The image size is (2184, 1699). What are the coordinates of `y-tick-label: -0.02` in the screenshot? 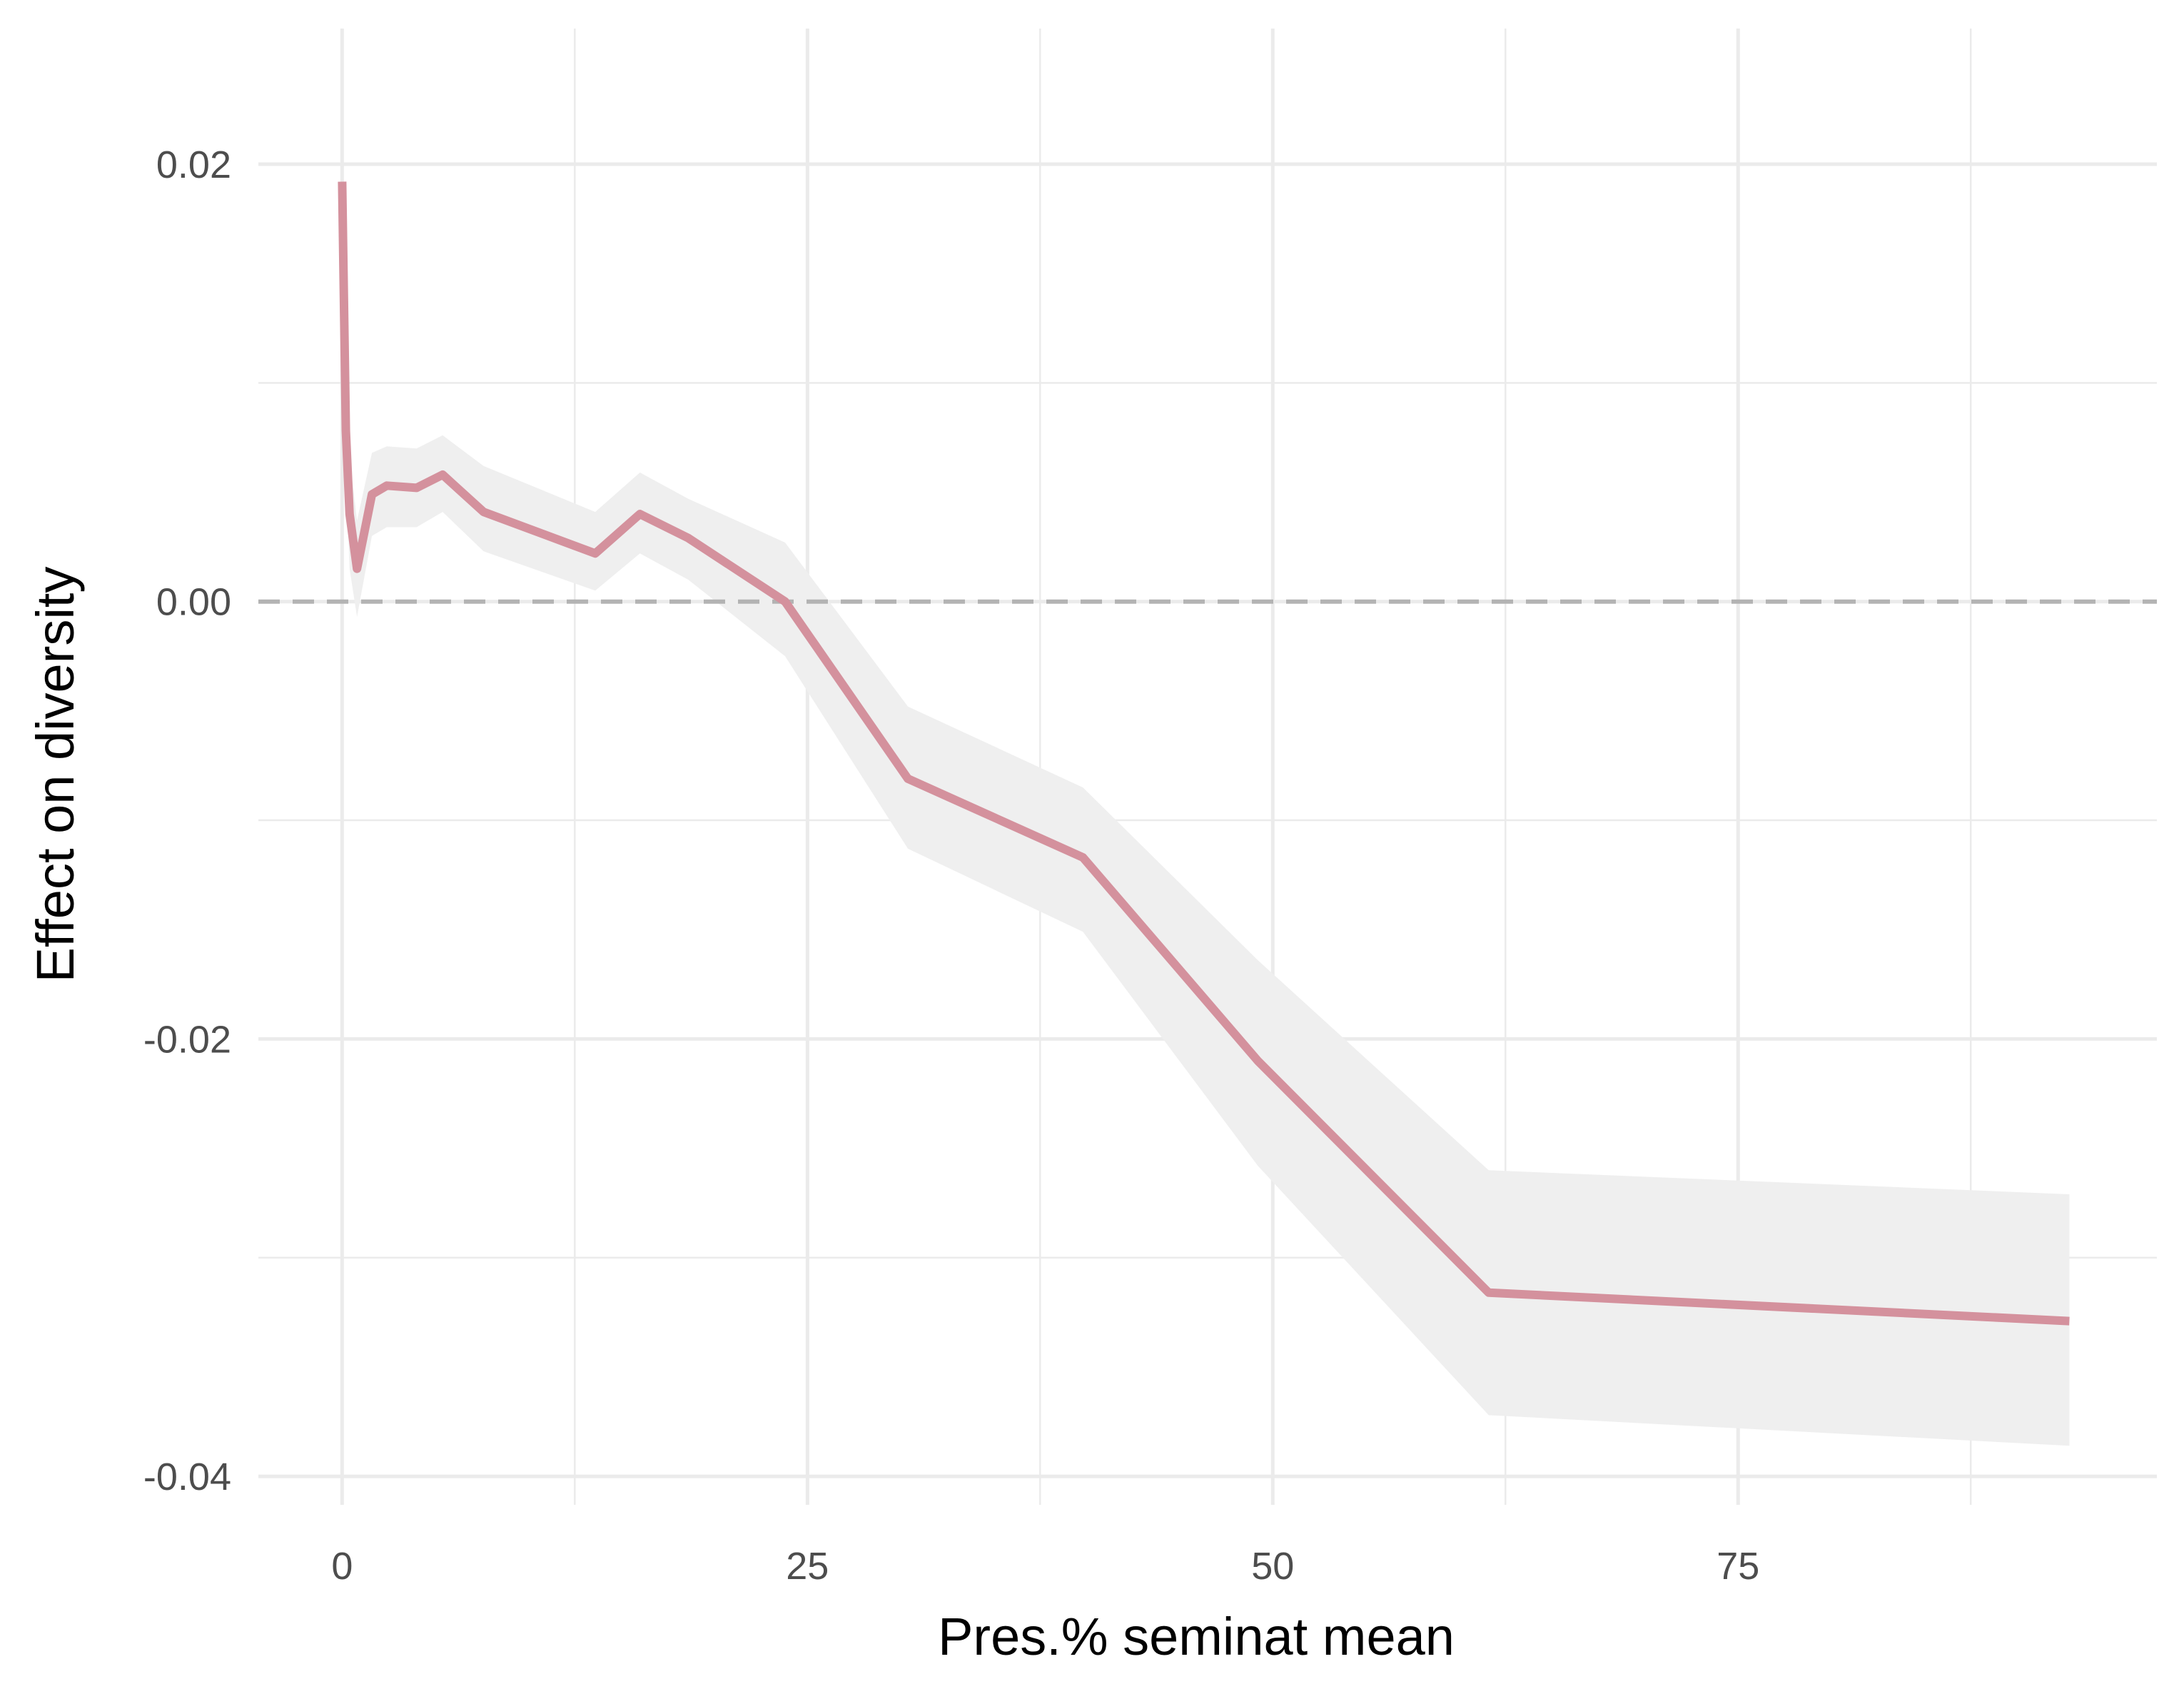 It's located at (187, 1039).